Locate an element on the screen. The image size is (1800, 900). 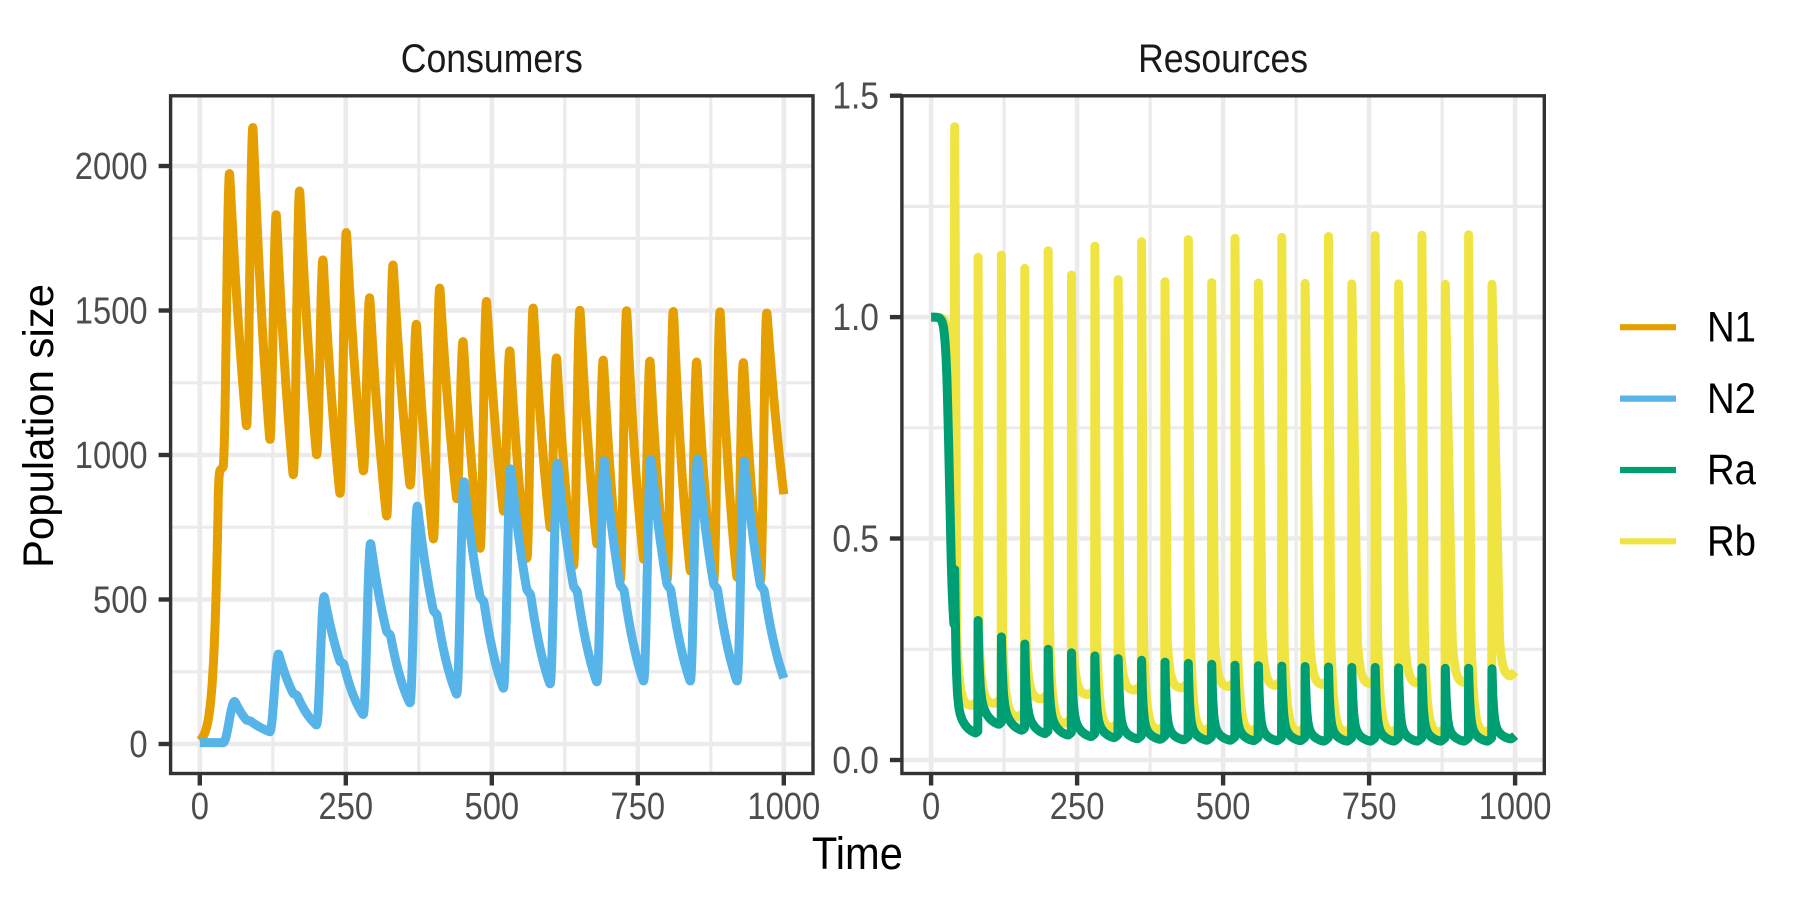
svg-text: 0.0 is located at coordinates (855, 761).